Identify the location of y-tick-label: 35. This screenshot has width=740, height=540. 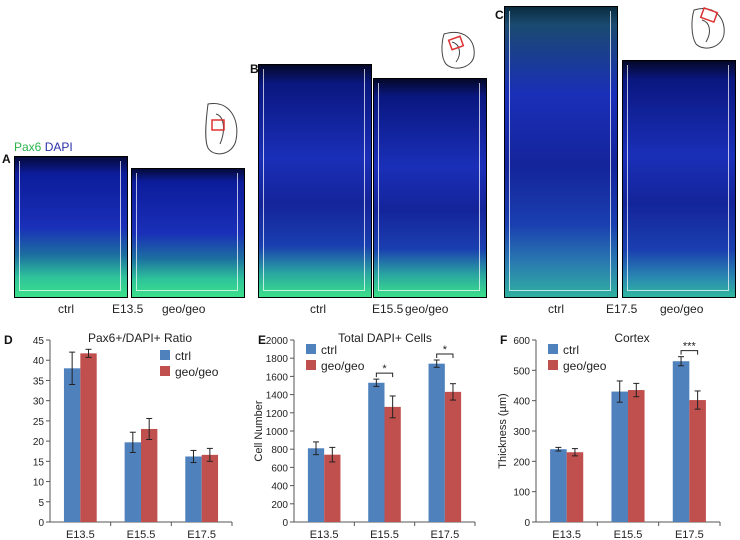
(39, 381).